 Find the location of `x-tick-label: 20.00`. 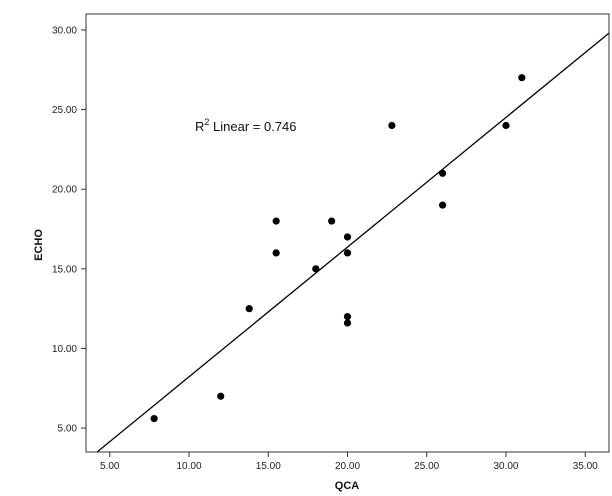

x-tick-label: 20.00 is located at coordinates (347, 466).